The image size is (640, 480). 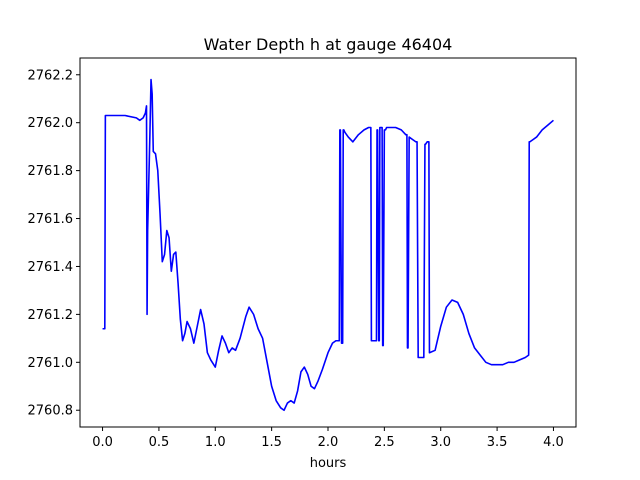 I want to click on y-tick-label: 2761.0, so click(x=51, y=363).